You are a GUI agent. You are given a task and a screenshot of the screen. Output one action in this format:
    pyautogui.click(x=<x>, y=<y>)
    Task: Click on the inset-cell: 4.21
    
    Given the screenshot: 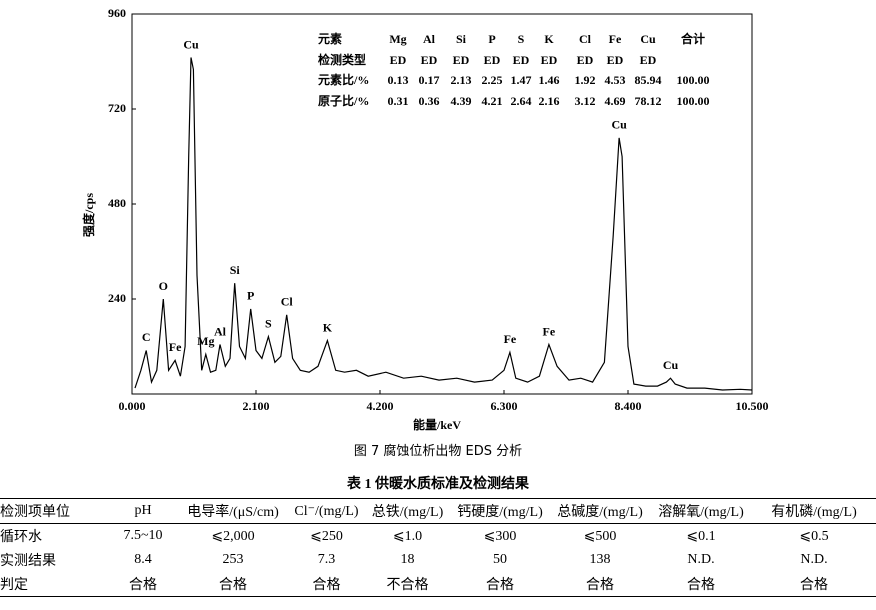 What is the action you would take?
    pyautogui.click(x=492, y=101)
    